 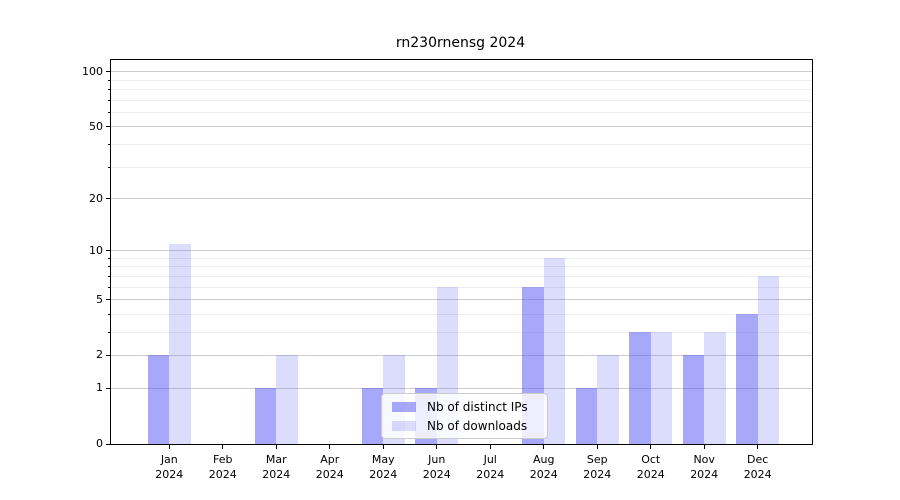 I want to click on y-tick-label: 10, so click(x=96, y=250).